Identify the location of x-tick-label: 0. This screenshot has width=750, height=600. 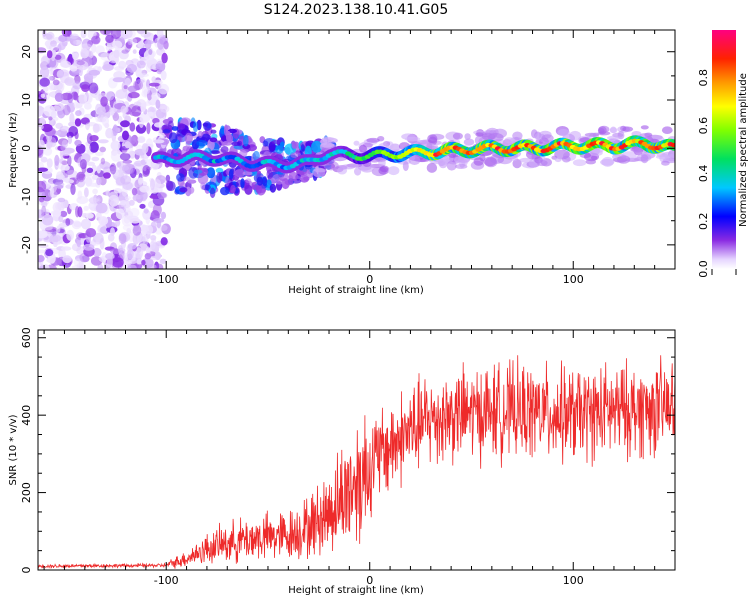
(369, 580).